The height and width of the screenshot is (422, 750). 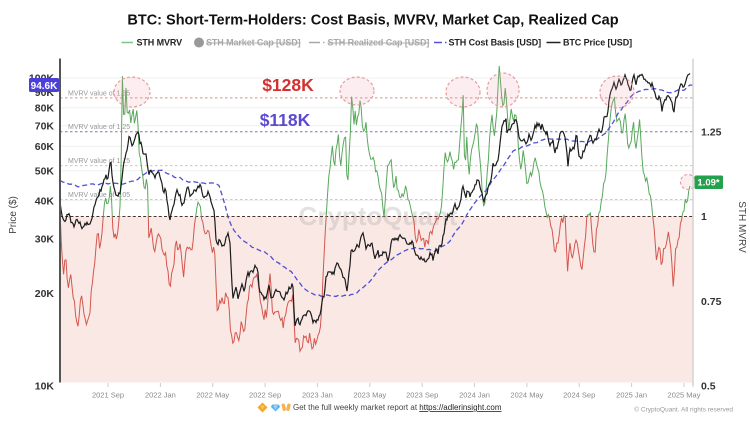 I want to click on svg-text: 1.25, so click(x=711, y=132).